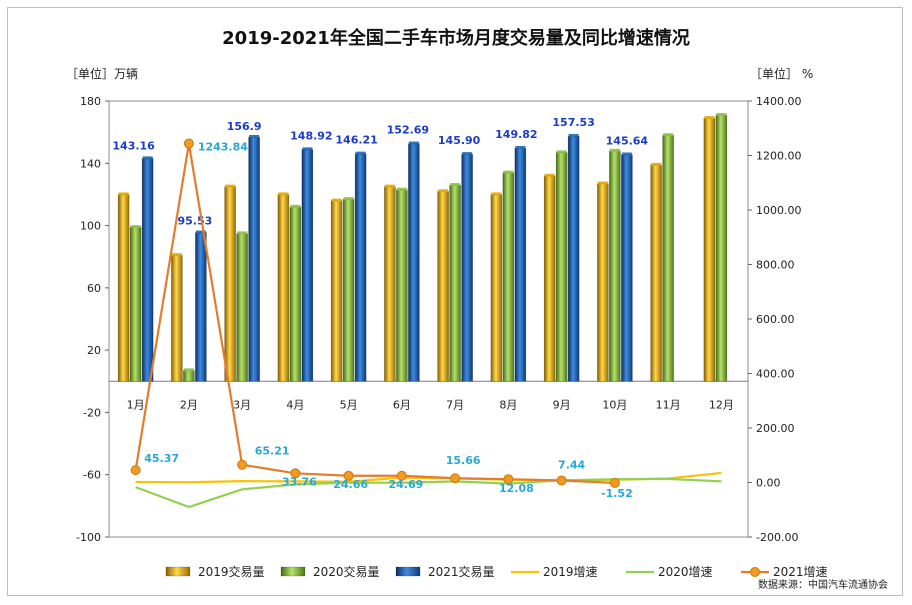 The width and height of the screenshot is (912, 605). I want to click on bar-2021-value-label: 95.53, so click(194, 221).